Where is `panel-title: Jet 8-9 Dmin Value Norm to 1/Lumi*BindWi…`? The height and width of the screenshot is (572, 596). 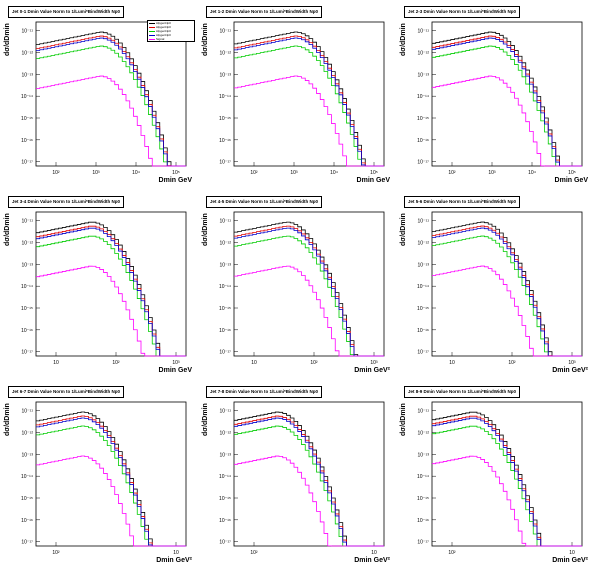 panel-title: Jet 8-9 Dmin Value Norm to 1/Lumi*BindWi… is located at coordinates (462, 392).